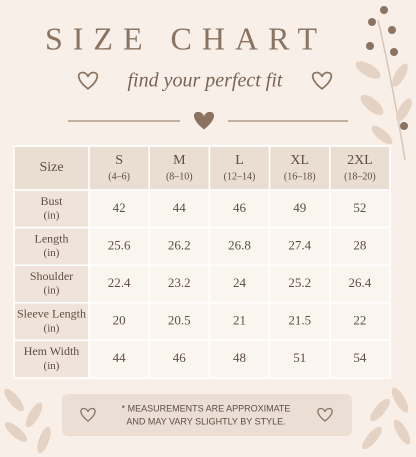 This screenshot has width=416, height=457. I want to click on title: SIZE CHART, so click(186, 38).